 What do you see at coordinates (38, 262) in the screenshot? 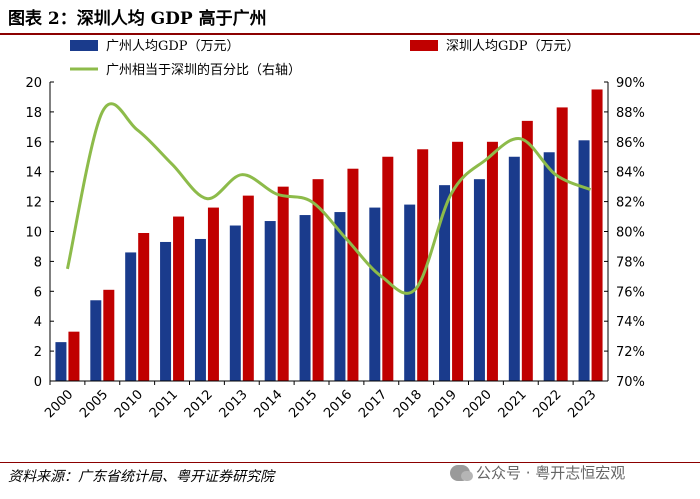
I see `y-tick-label-left: 8` at bounding box center [38, 262].